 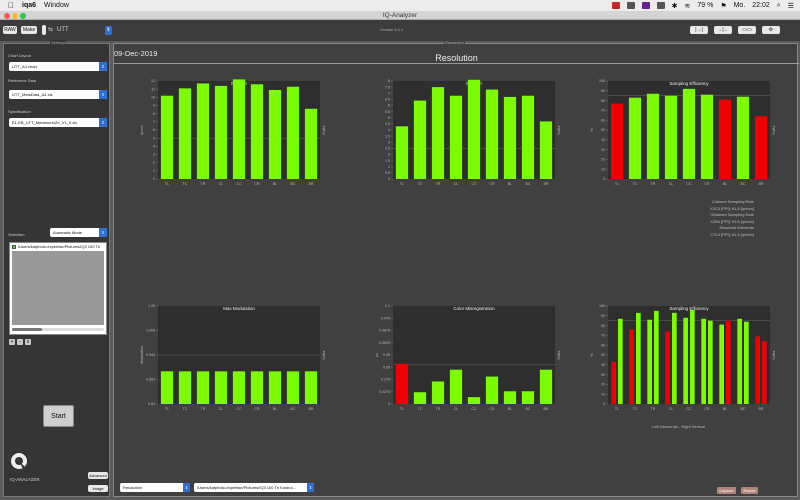 What do you see at coordinates (747, 30) in the screenshot?
I see `layout-button: ▭▭` at bounding box center [747, 30].